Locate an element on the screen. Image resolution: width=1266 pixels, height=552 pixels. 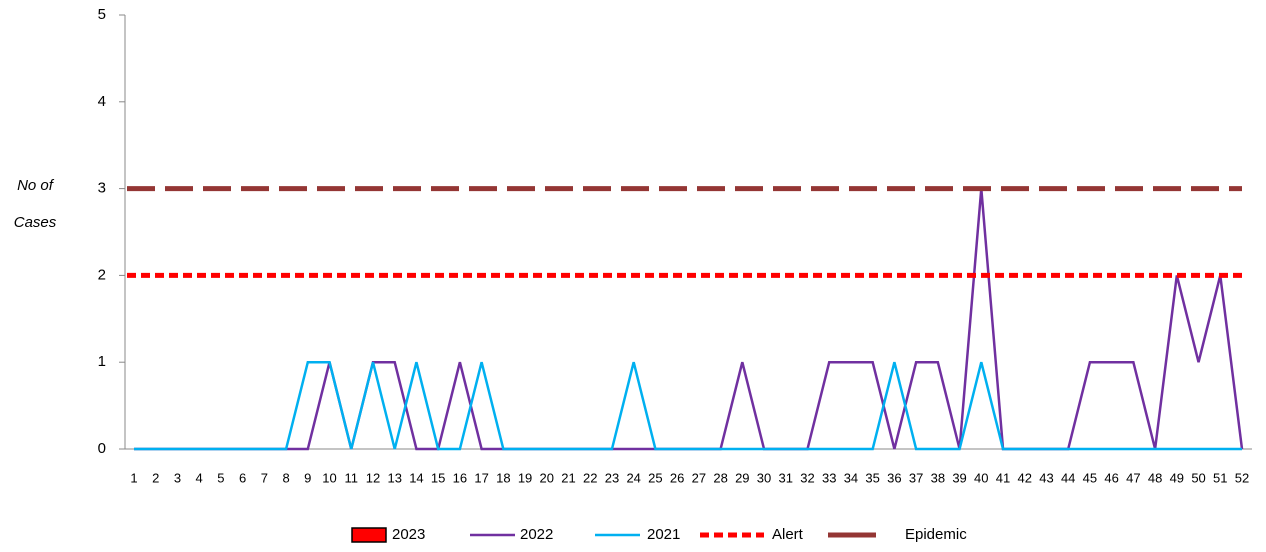
x-tick-label: 11 is located at coordinates (352, 477).